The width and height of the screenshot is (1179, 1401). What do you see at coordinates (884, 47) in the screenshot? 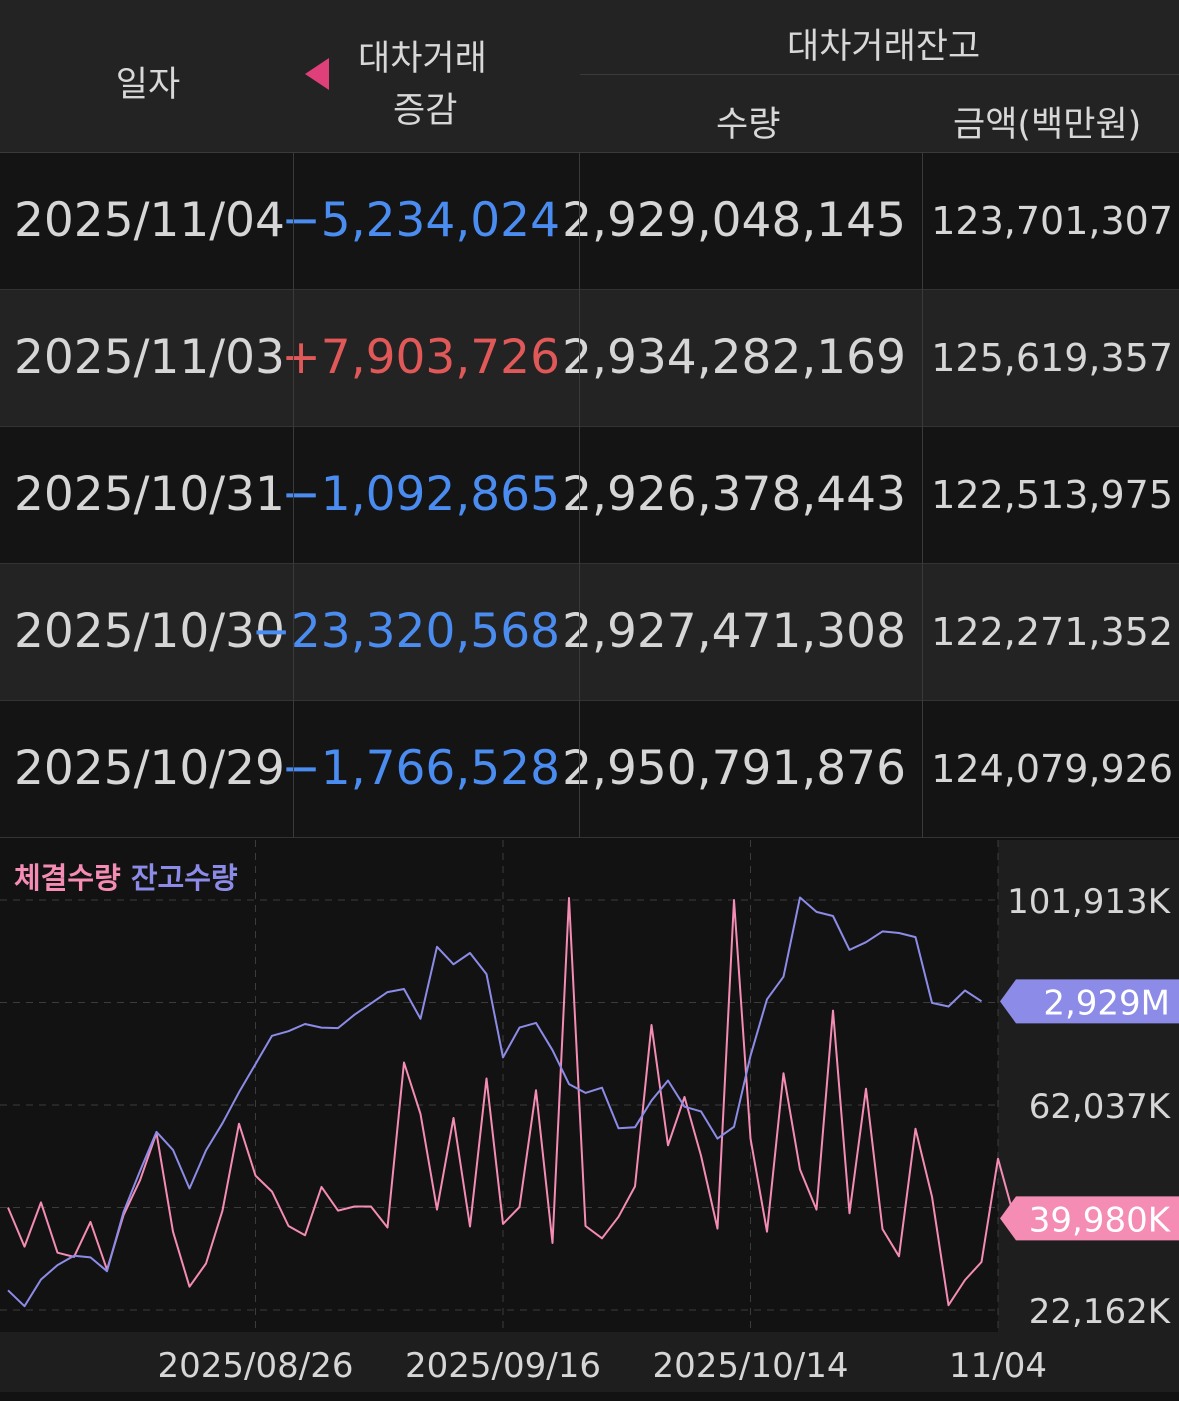
I see `header-balance-group: 대차거래잔고` at bounding box center [884, 47].